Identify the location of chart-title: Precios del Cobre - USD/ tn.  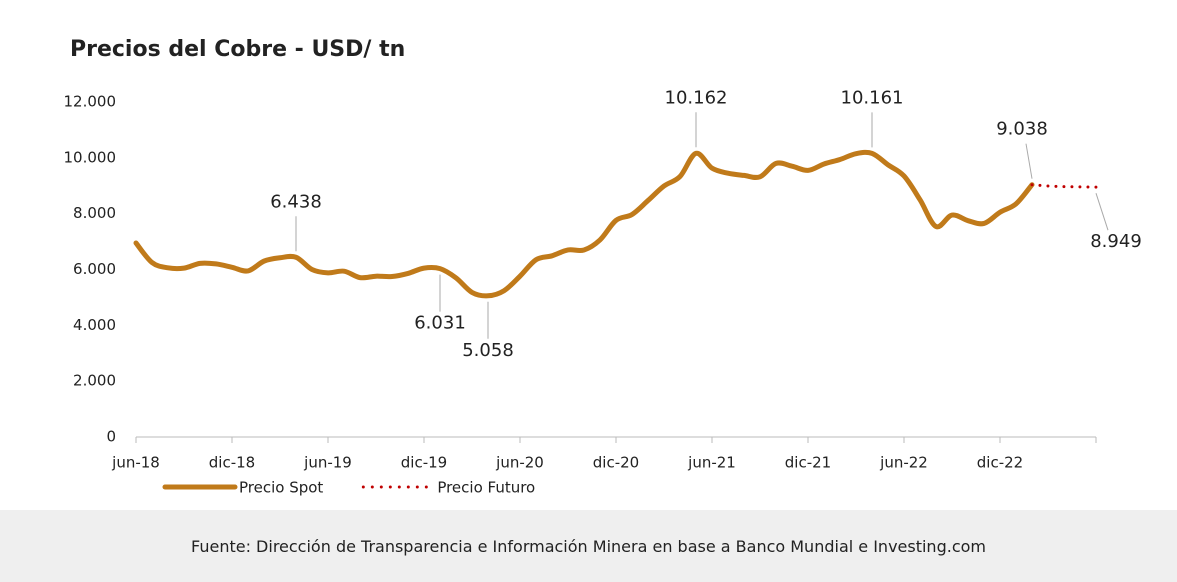
(237, 49).